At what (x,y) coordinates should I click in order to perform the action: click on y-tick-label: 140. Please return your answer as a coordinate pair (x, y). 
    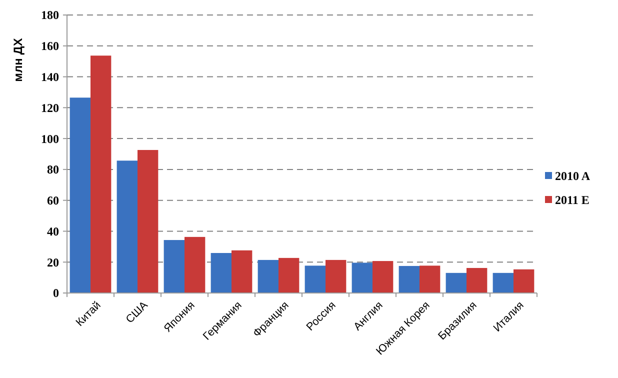
    Looking at the image, I should click on (50, 77).